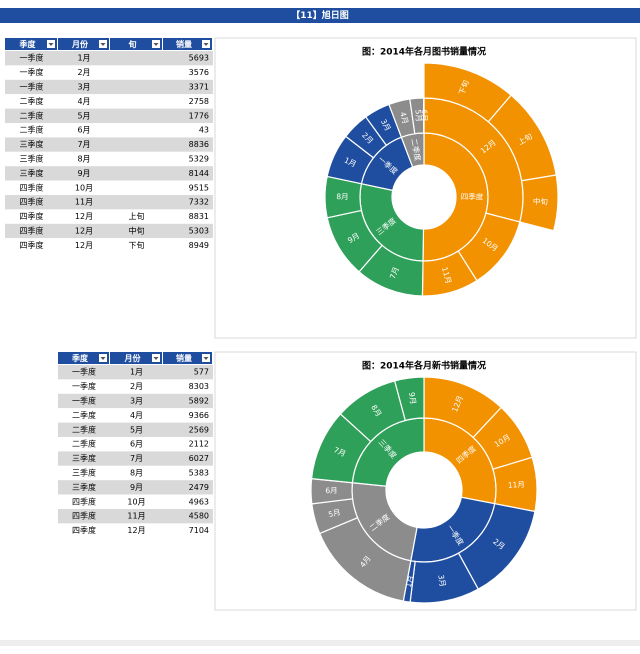 The image size is (640, 654). What do you see at coordinates (199, 58) in the screenshot?
I see `table-cell: 5693` at bounding box center [199, 58].